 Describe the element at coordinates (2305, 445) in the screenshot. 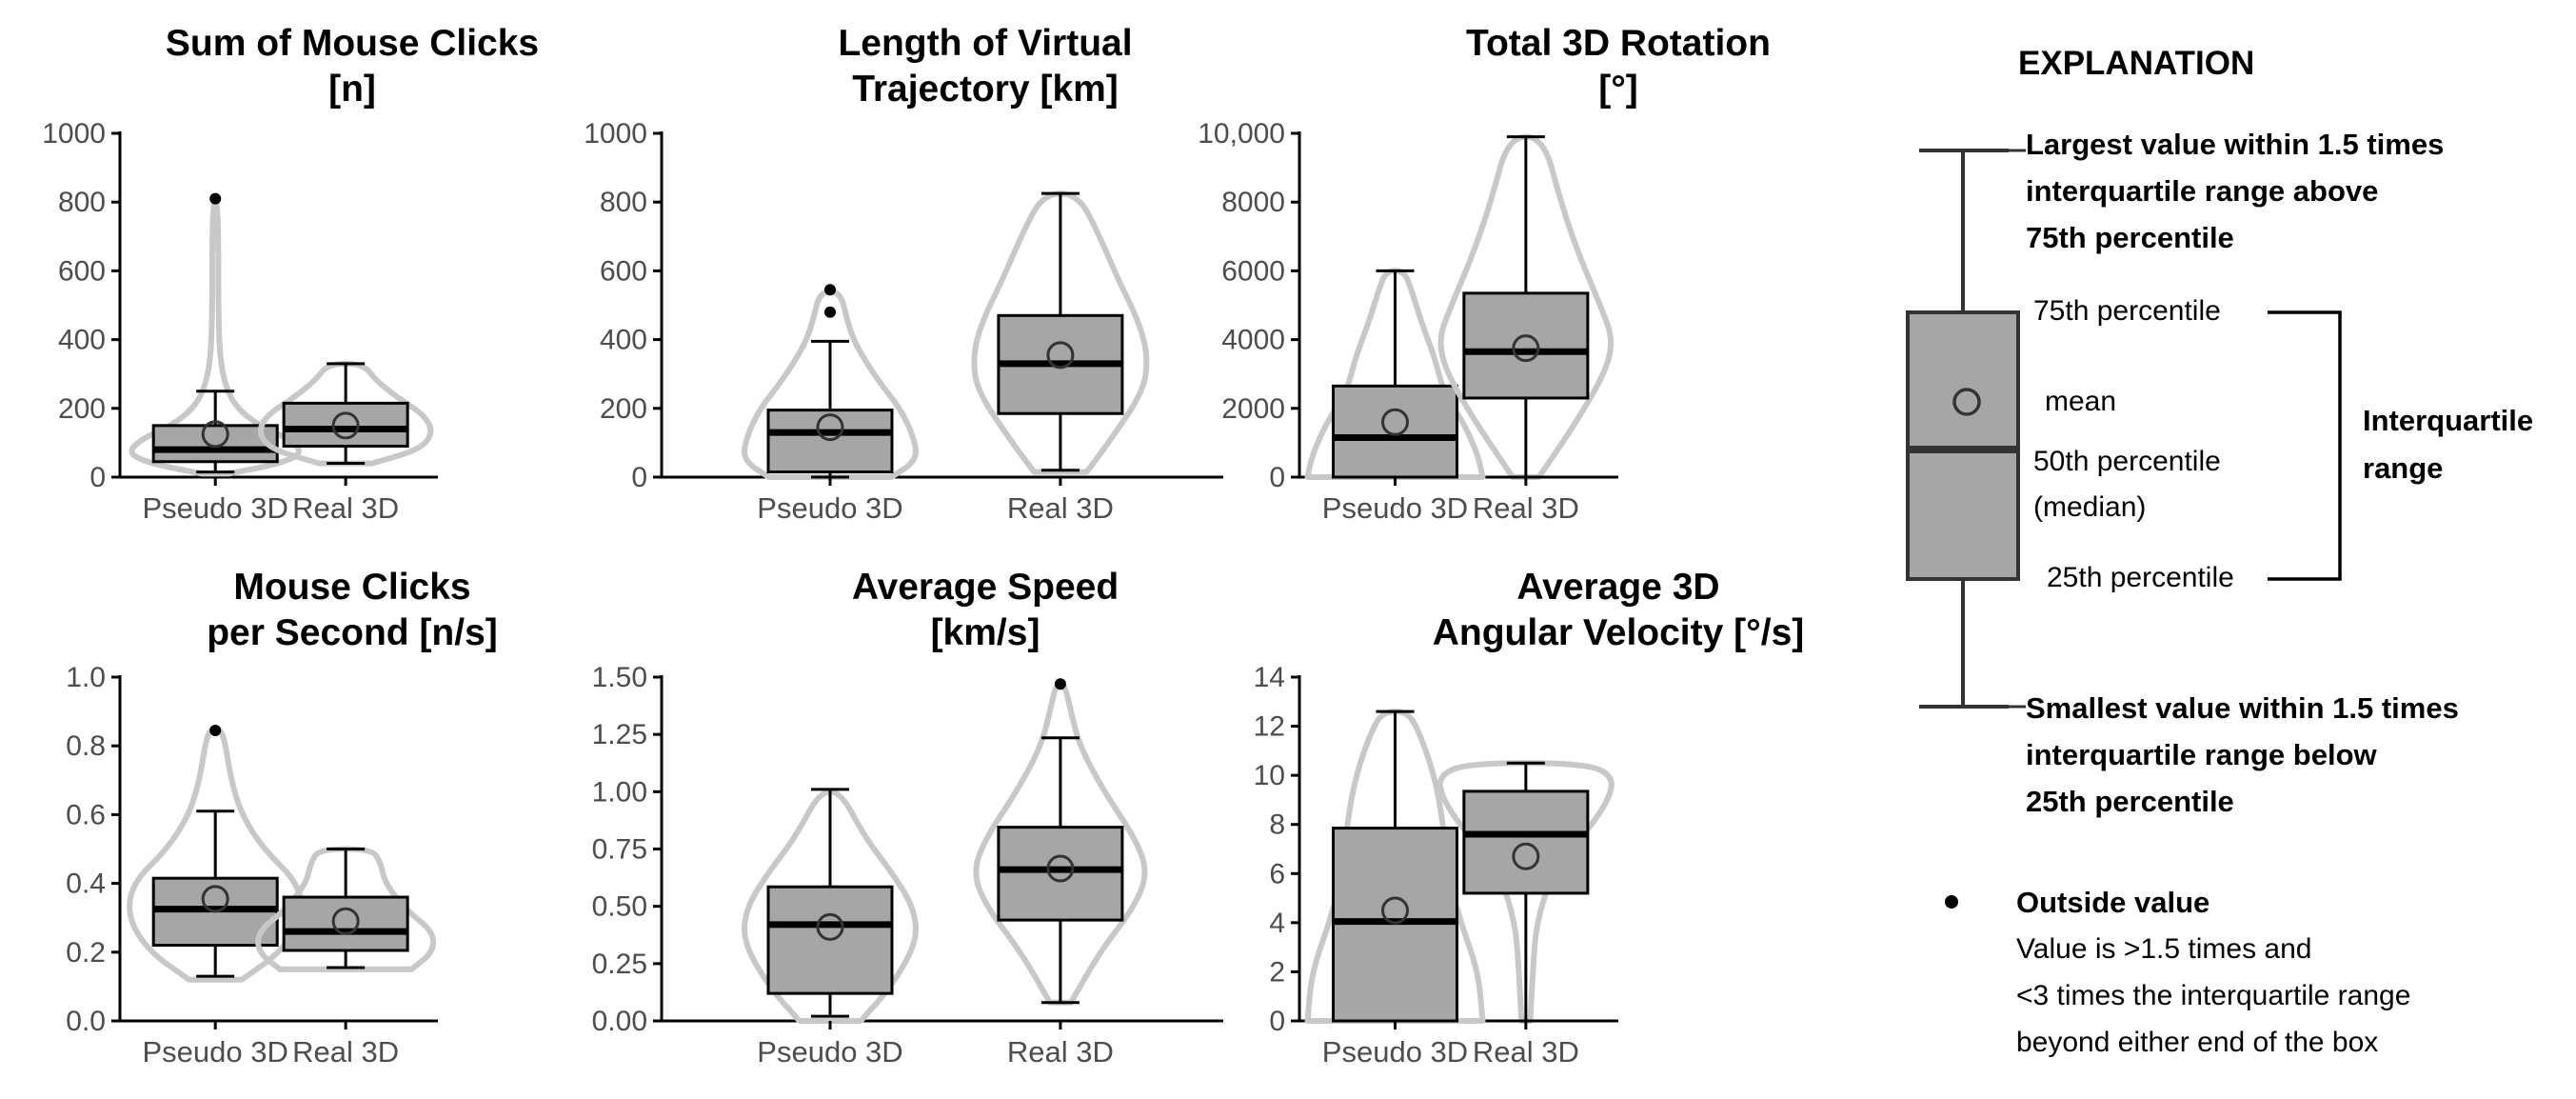

I see `legend-iqr-bracket` at that location.